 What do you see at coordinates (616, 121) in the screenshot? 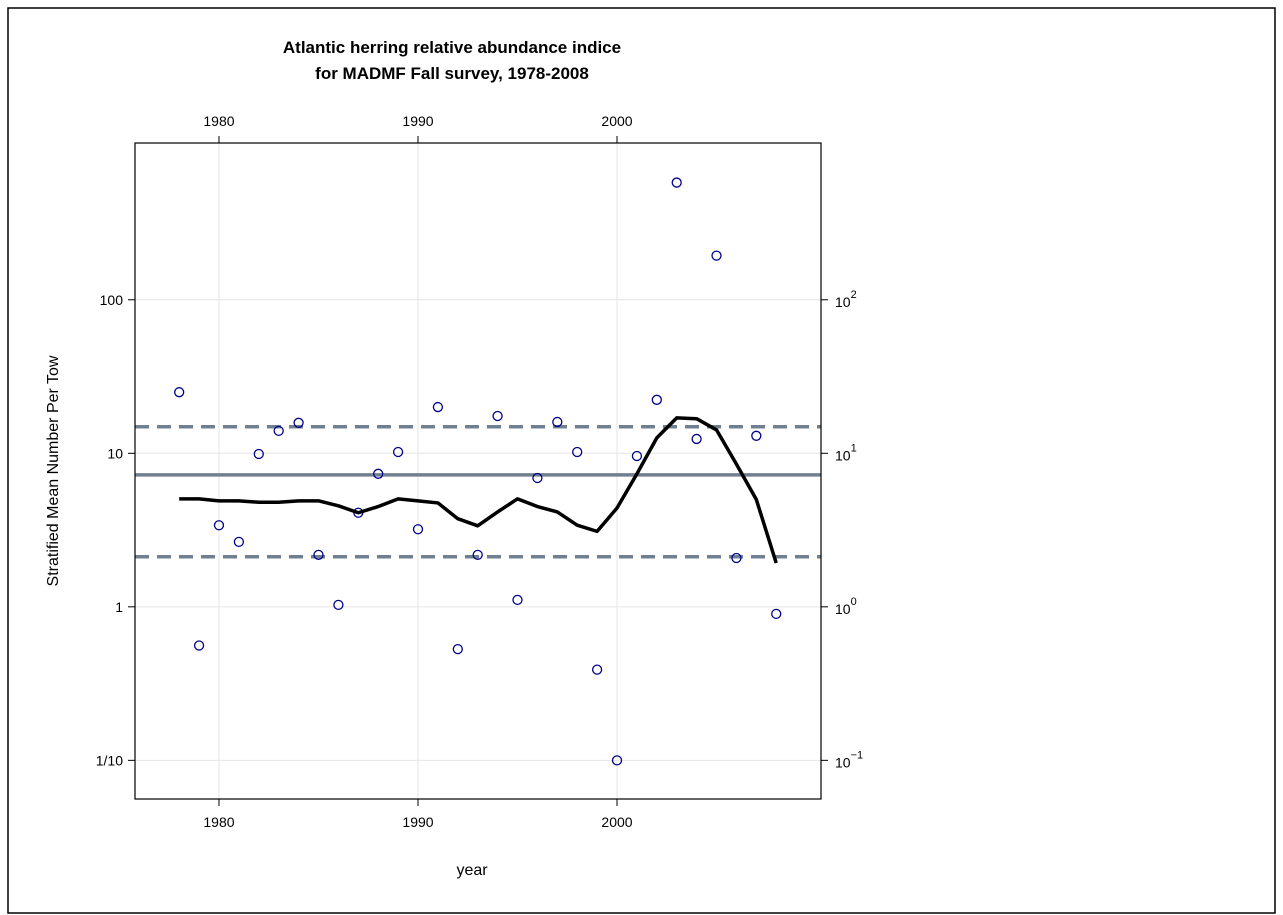
I see `x-tick-label-top: 2000` at bounding box center [616, 121].